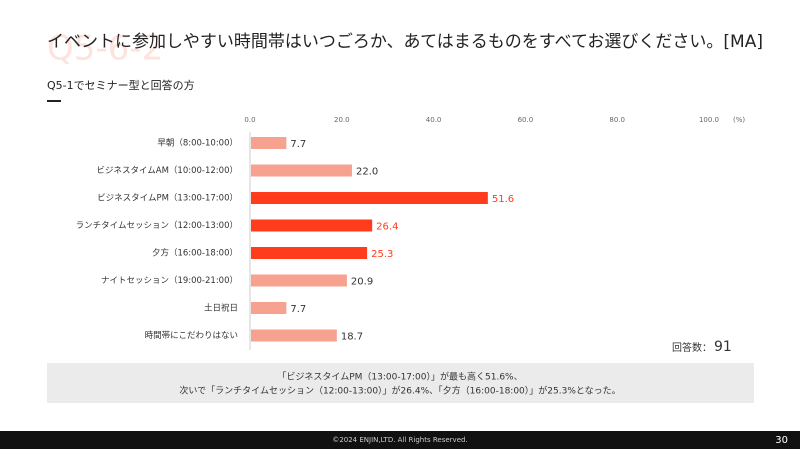 This screenshot has width=800, height=449. I want to click on footer-bar, so click(400, 440).